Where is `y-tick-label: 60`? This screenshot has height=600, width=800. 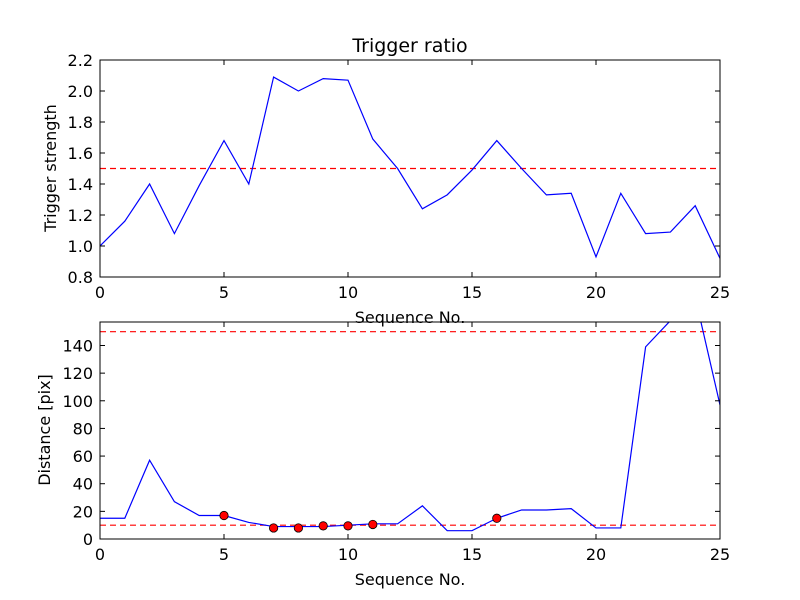 y-tick-label: 60 is located at coordinates (83, 456).